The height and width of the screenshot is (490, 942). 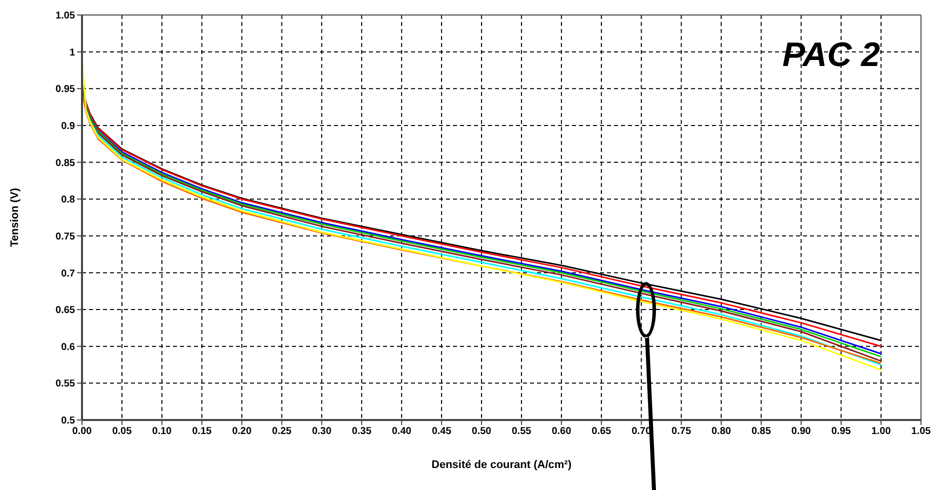 What do you see at coordinates (122, 432) in the screenshot?
I see `x-tick-label: 0.05` at bounding box center [122, 432].